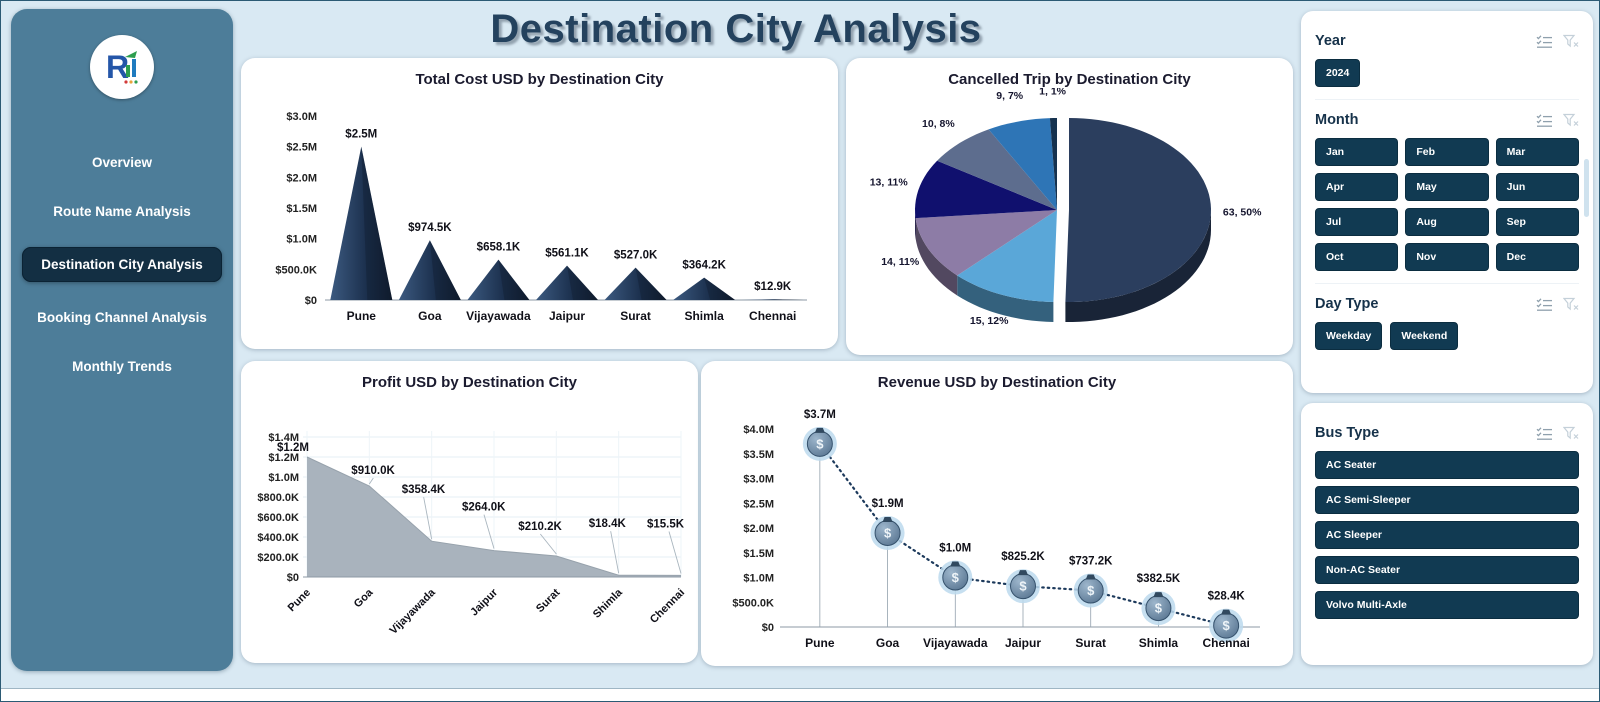  I want to click on sidebar-item-destination-city-analysis: Destination City Analysis, so click(122, 264).